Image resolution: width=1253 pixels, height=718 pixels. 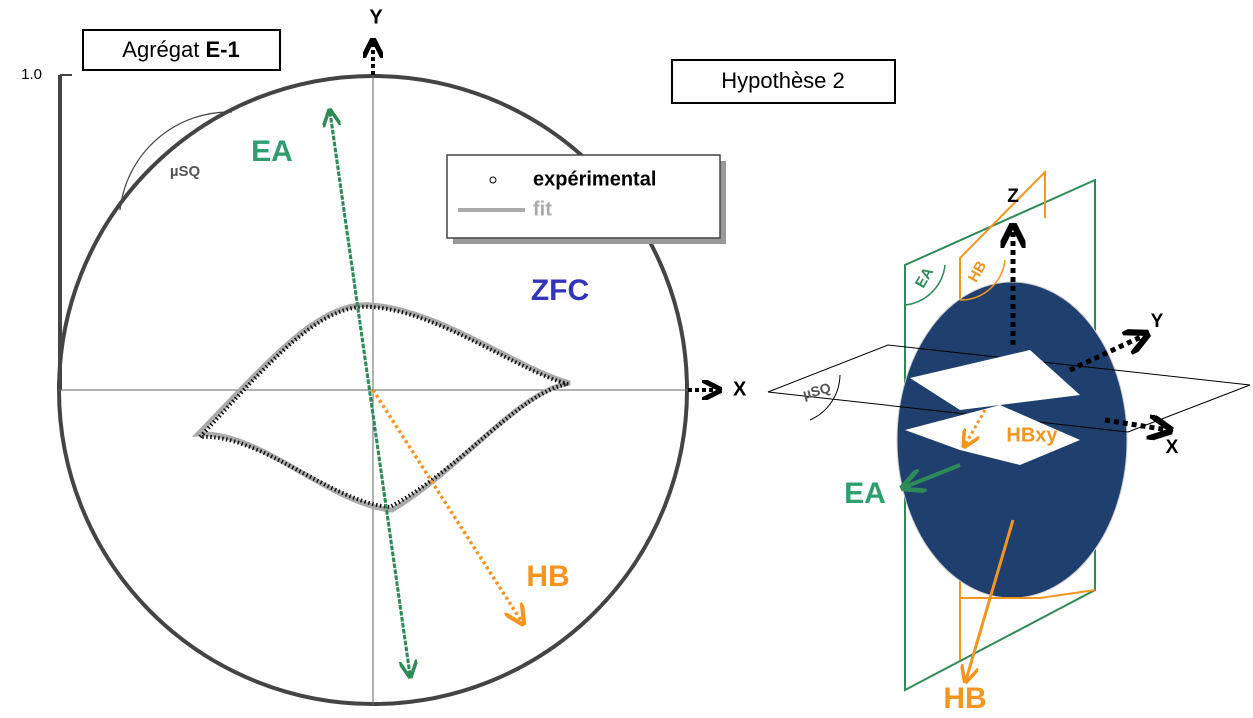 I want to click on title-box, so click(x=783, y=81).